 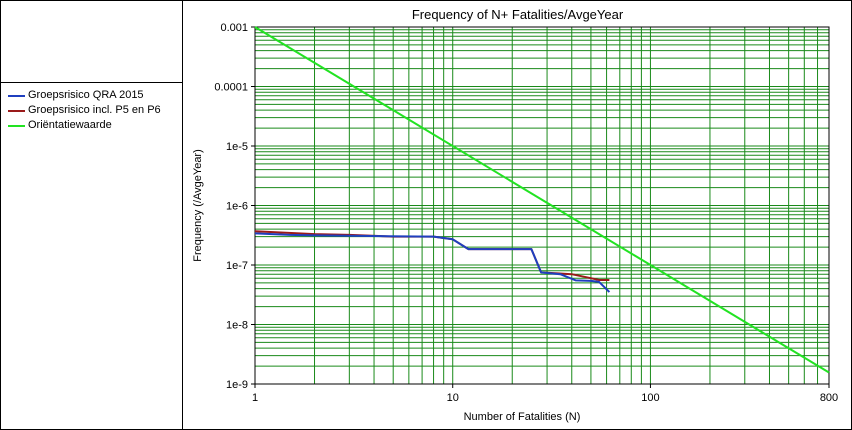 I want to click on y-tick-label: 0.001, so click(x=234, y=28).